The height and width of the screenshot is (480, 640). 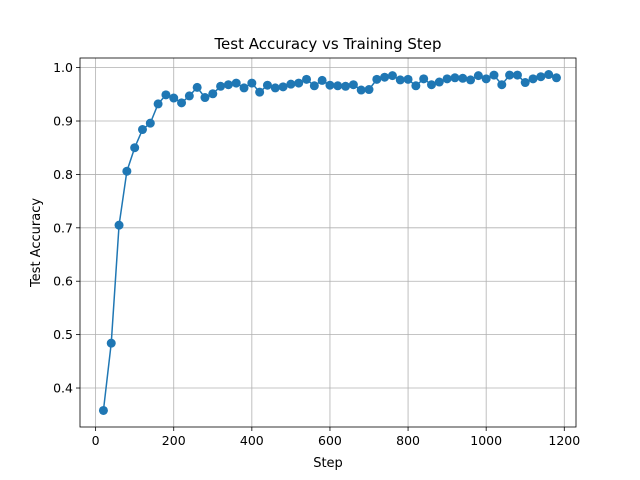 I want to click on y-tick-label: 0.7, so click(x=63, y=227).